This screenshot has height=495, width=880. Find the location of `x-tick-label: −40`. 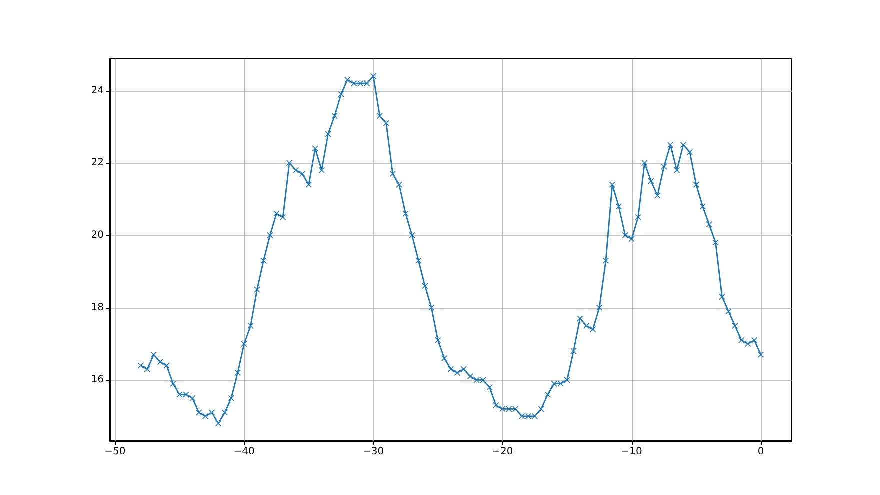

x-tick-label: −40 is located at coordinates (244, 452).